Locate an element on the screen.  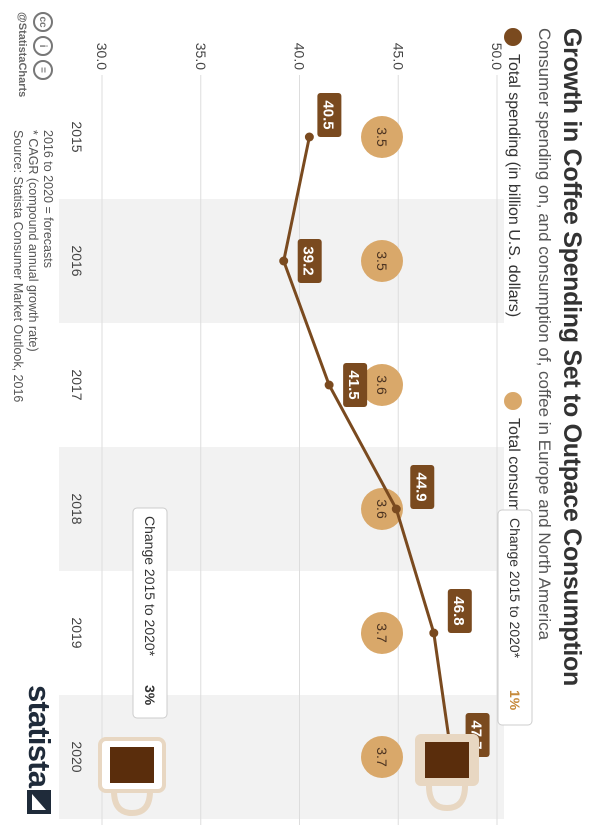
spending-label: 44.9 is located at coordinates (420, 486).